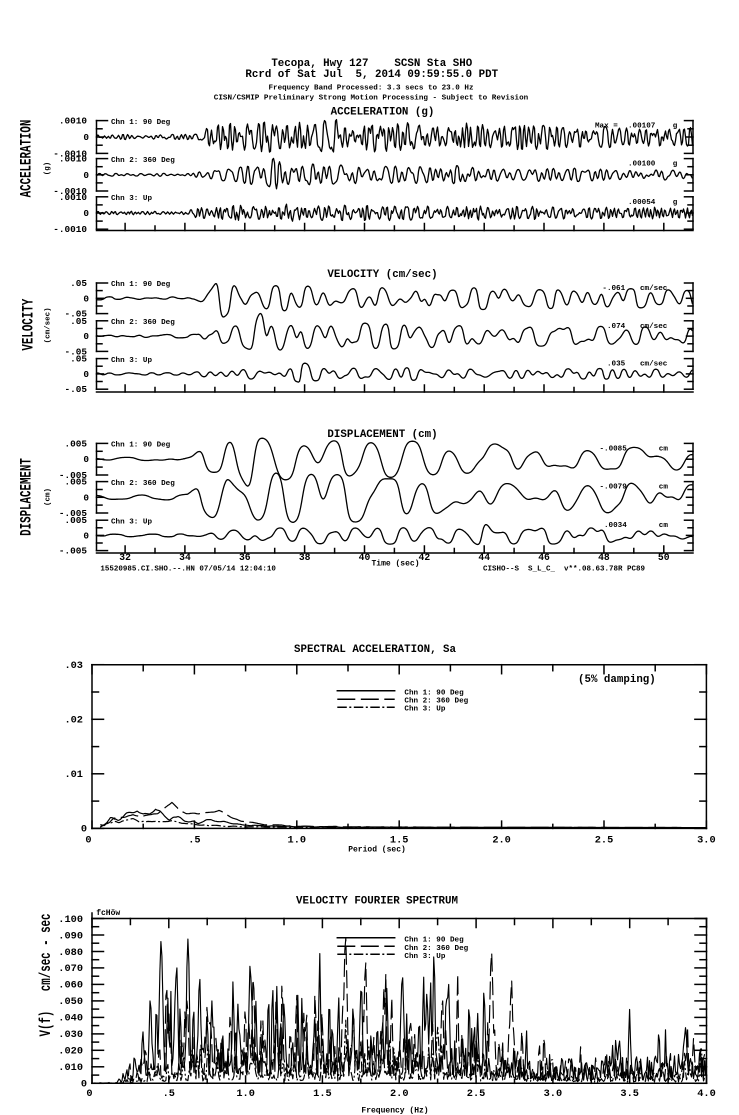  Describe the element at coordinates (365, 557) in the screenshot. I see `svg-text: 40` at that location.